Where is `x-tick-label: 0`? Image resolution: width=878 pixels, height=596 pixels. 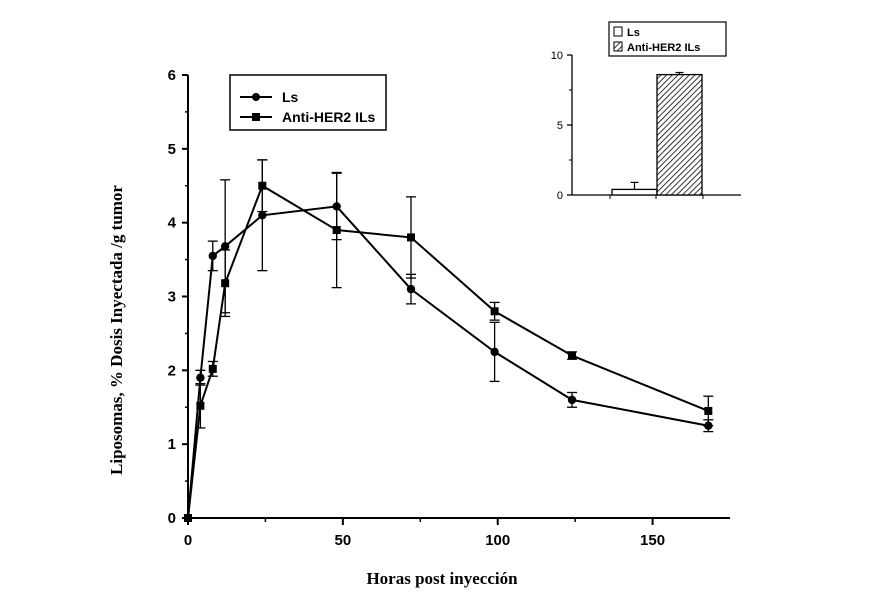
x-tick-label: 0 is located at coordinates (188, 540).